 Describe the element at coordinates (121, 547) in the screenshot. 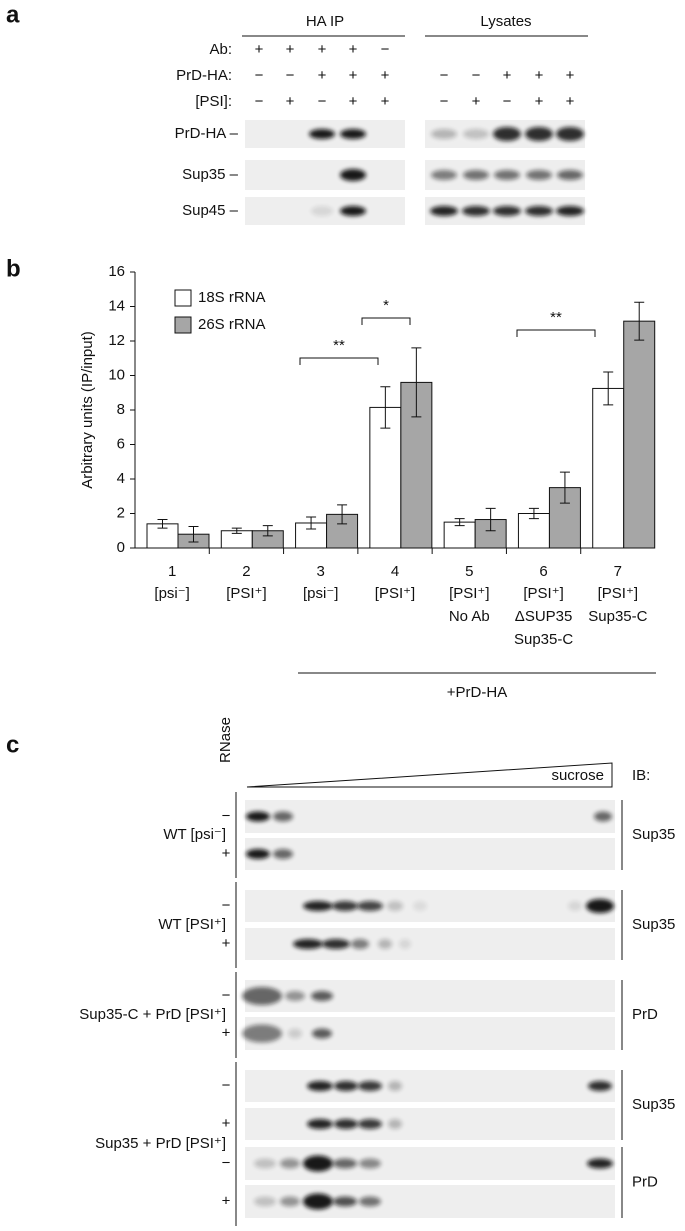

I see `y-tick-label: 0` at that location.